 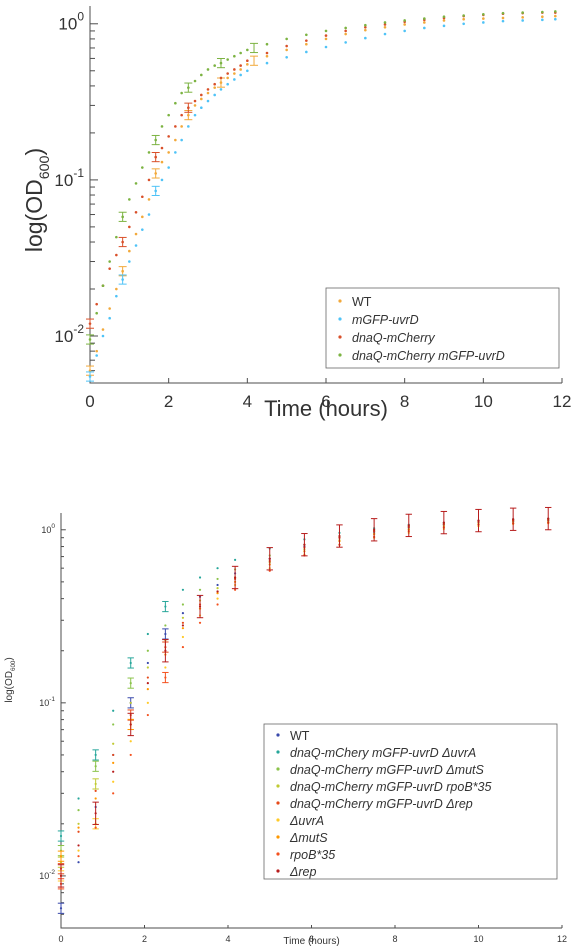 What do you see at coordinates (34, 215) in the screenshot?
I see `y-axis-label-main: log(OD` at bounding box center [34, 215].